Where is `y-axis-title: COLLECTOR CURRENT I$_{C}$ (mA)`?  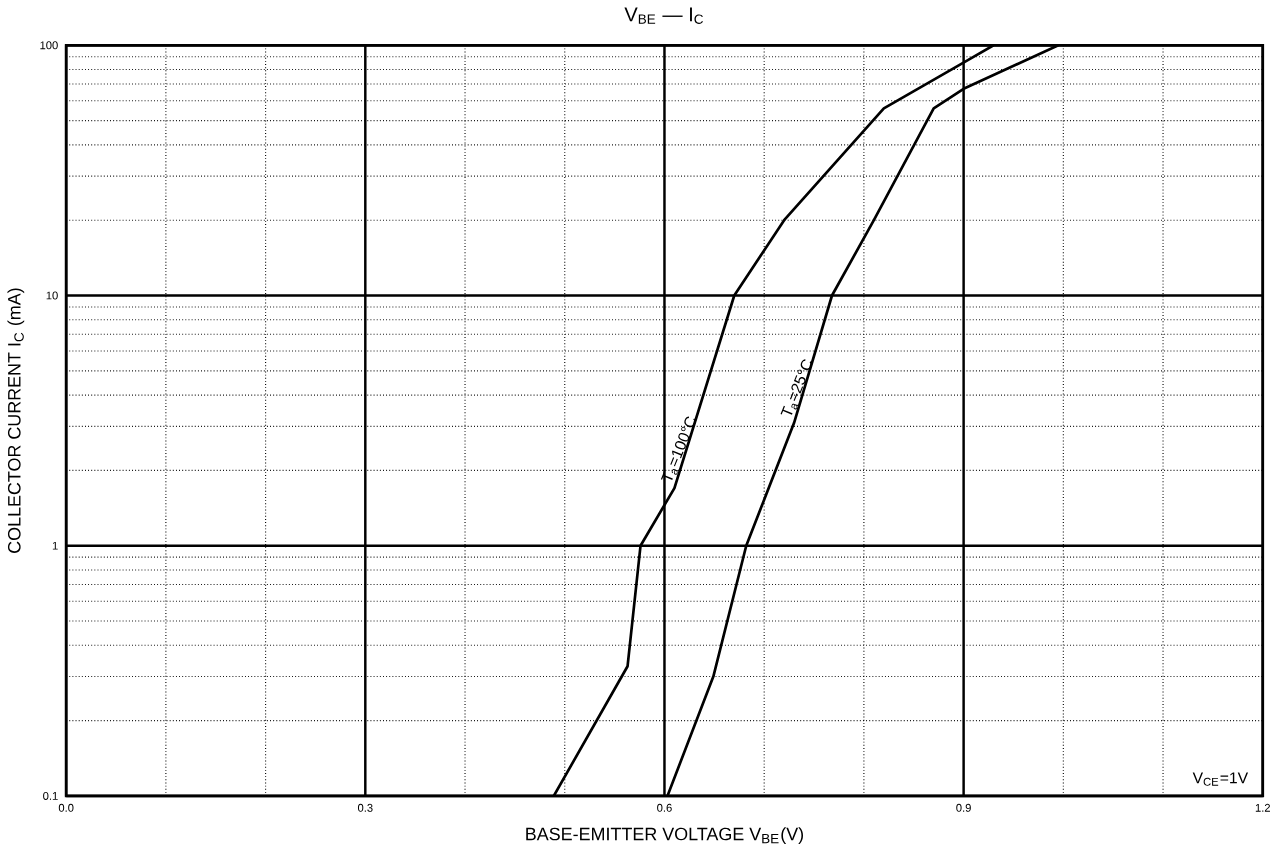 y-axis-title: COLLECTOR CURRENT I$_{C}$ (mA) is located at coordinates (16, 421).